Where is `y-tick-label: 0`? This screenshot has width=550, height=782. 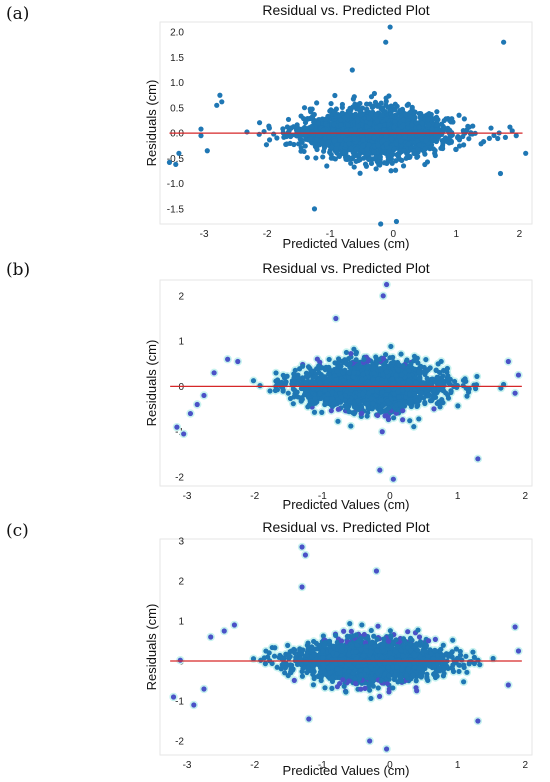
y-tick-label: 0 is located at coordinates (181, 387).